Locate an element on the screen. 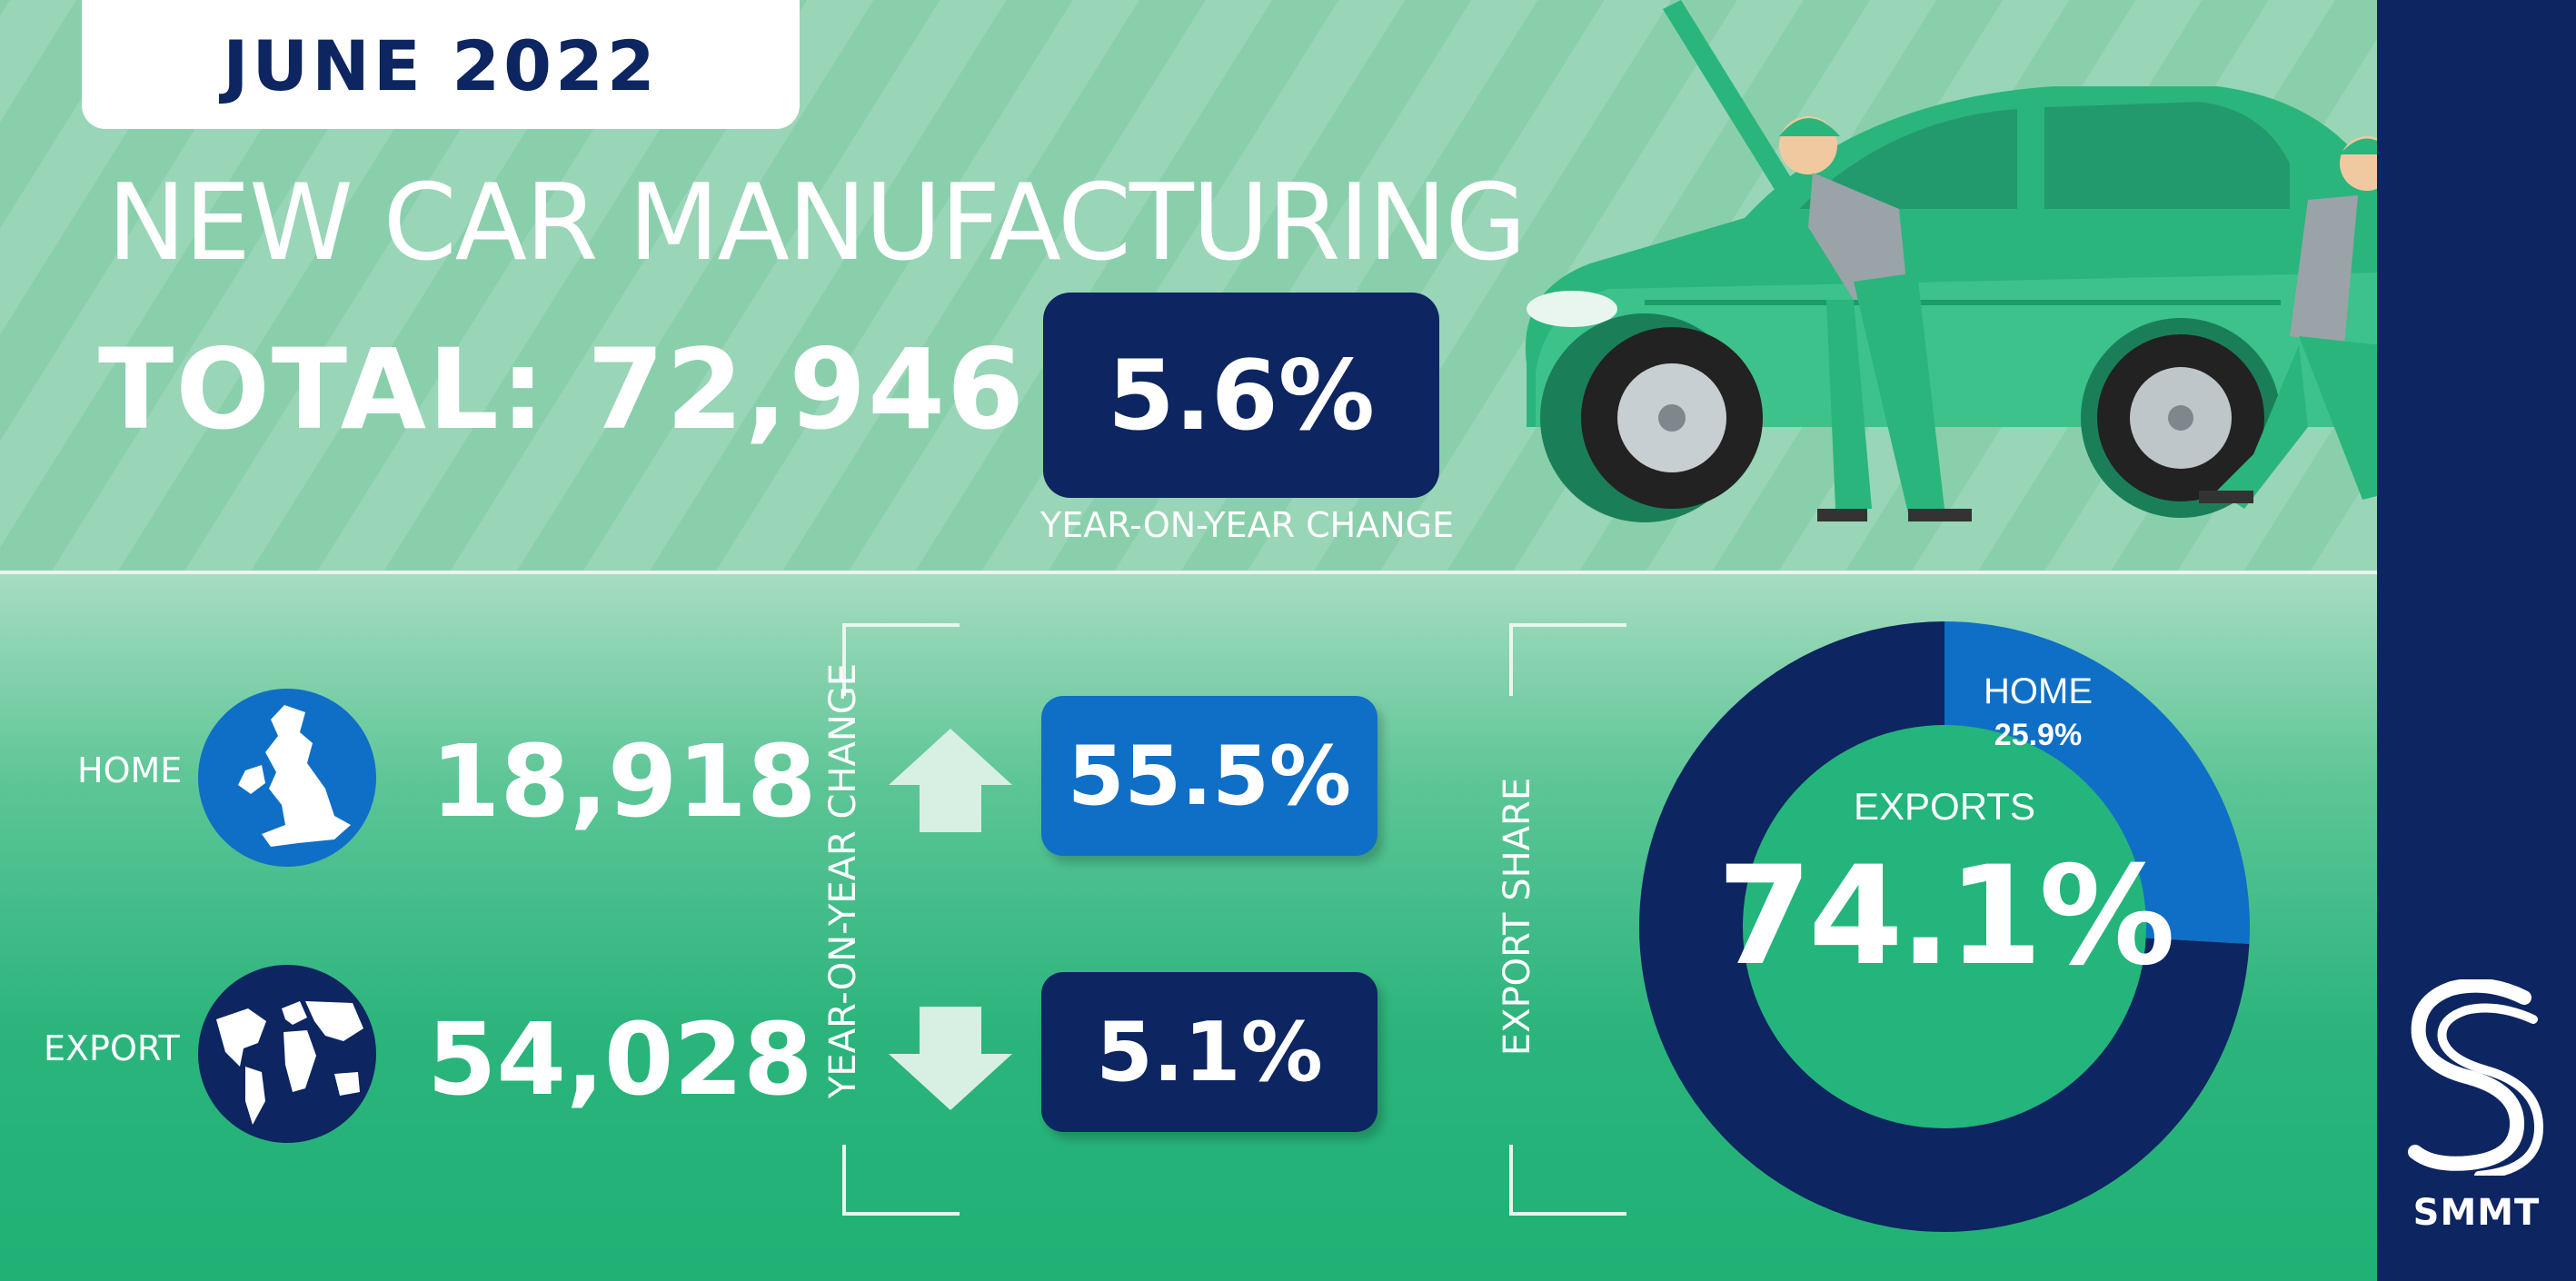 This screenshot has height=1281, width=2576. arrow-down-icon is located at coordinates (950, 1058).